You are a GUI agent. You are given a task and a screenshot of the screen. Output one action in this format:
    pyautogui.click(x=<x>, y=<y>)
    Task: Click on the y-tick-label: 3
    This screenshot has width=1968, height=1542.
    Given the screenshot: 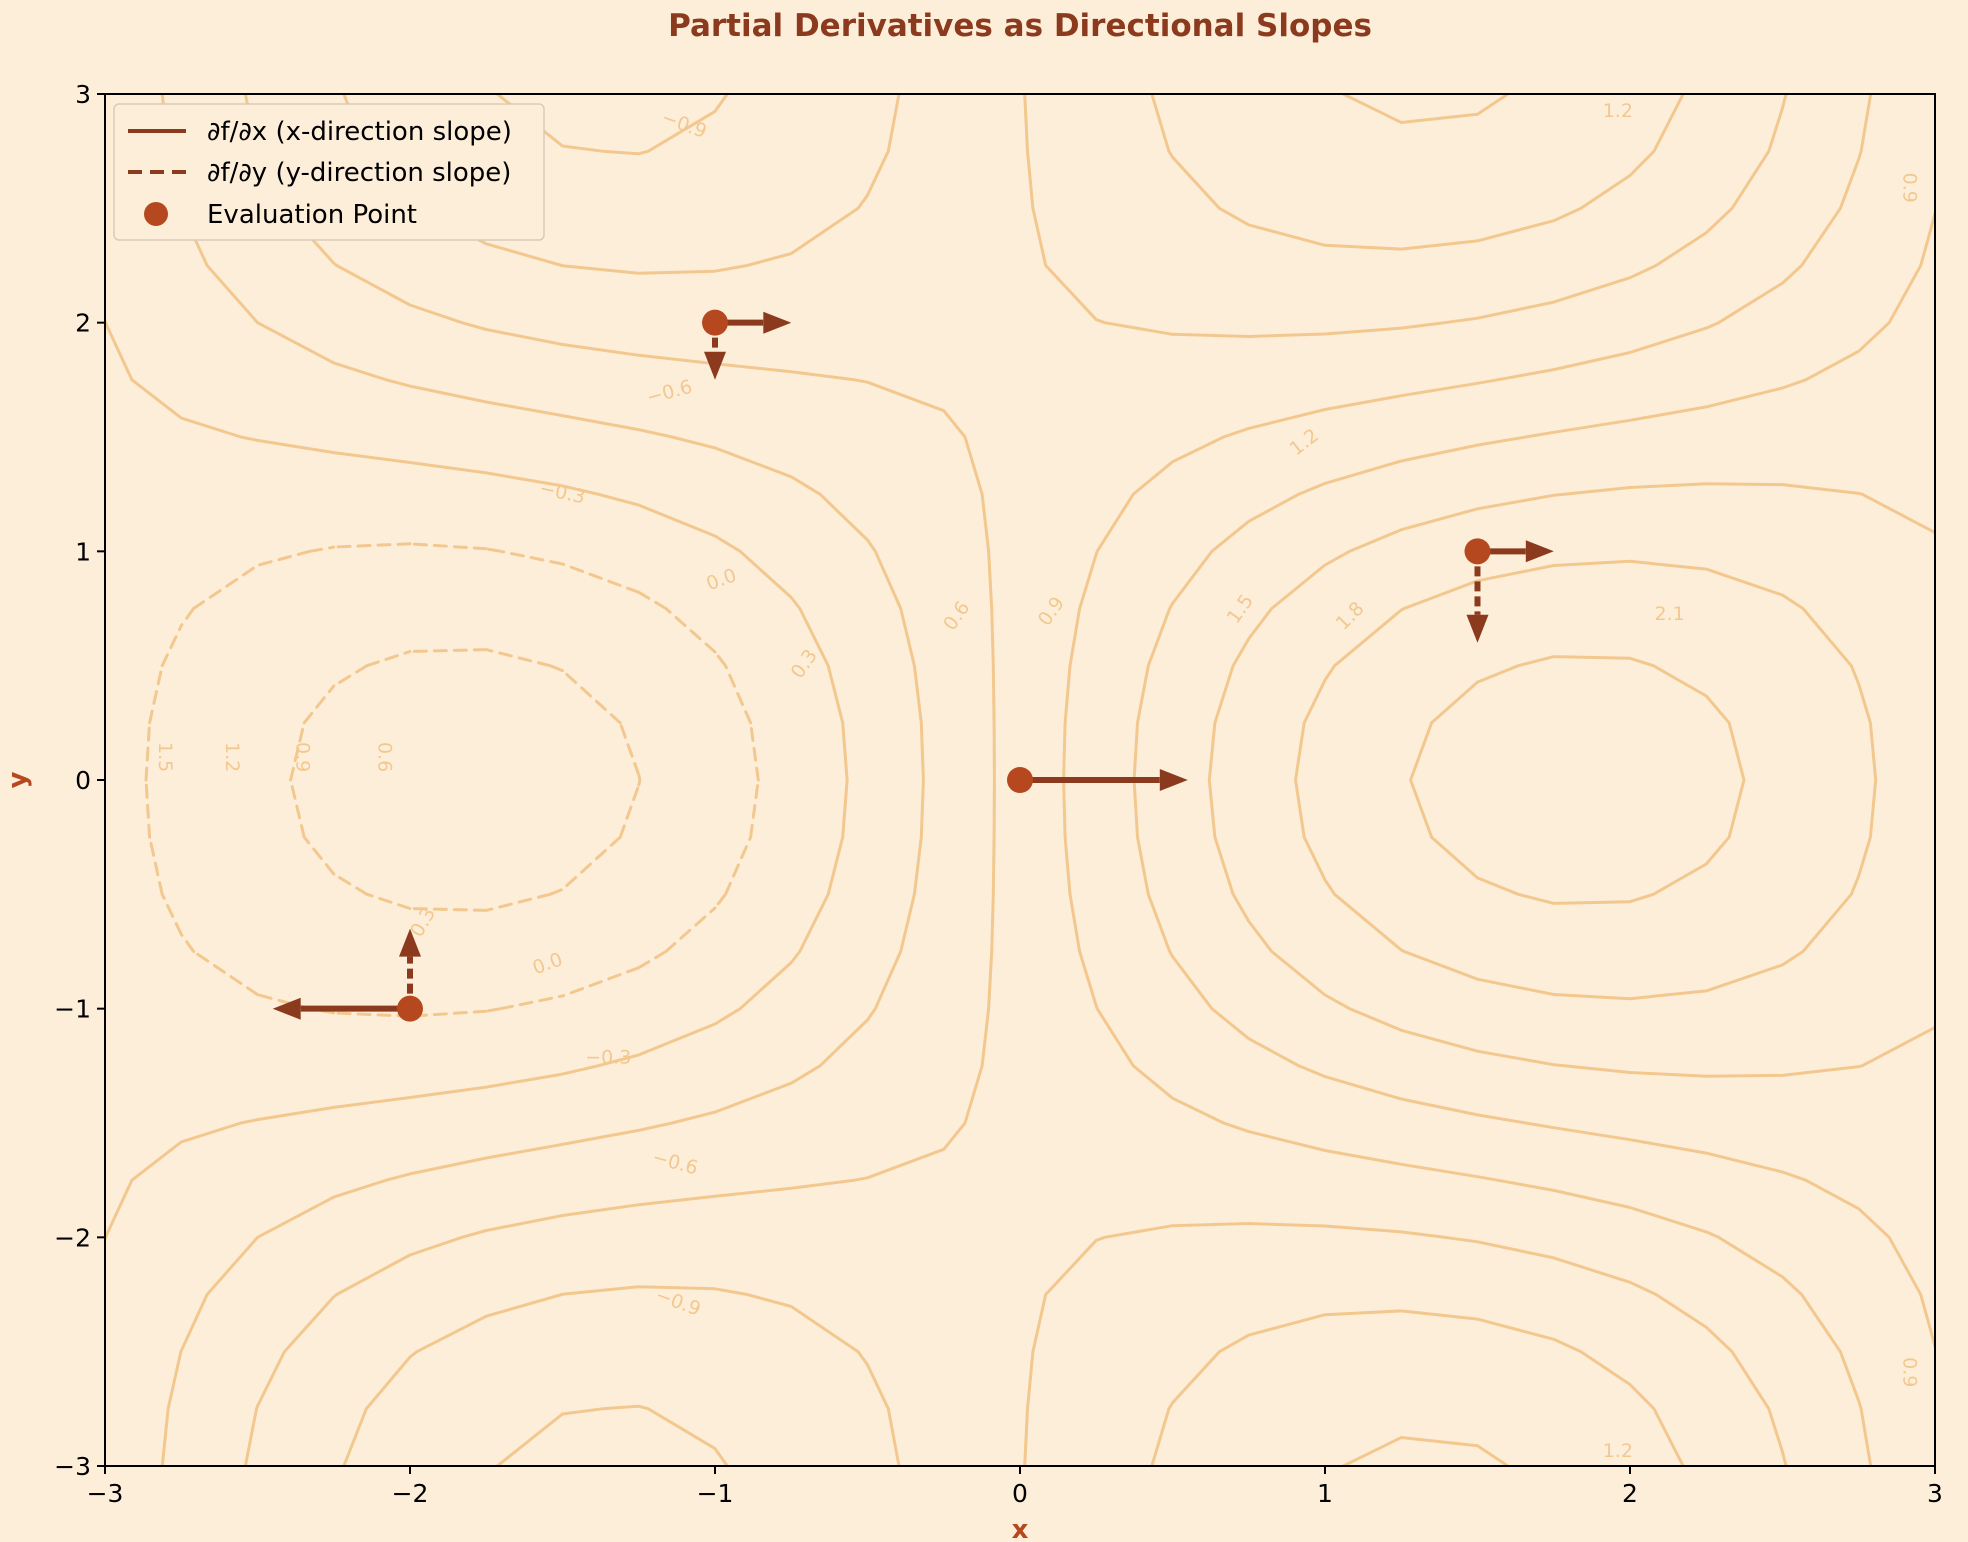 What is the action you would take?
    pyautogui.click(x=83, y=94)
    